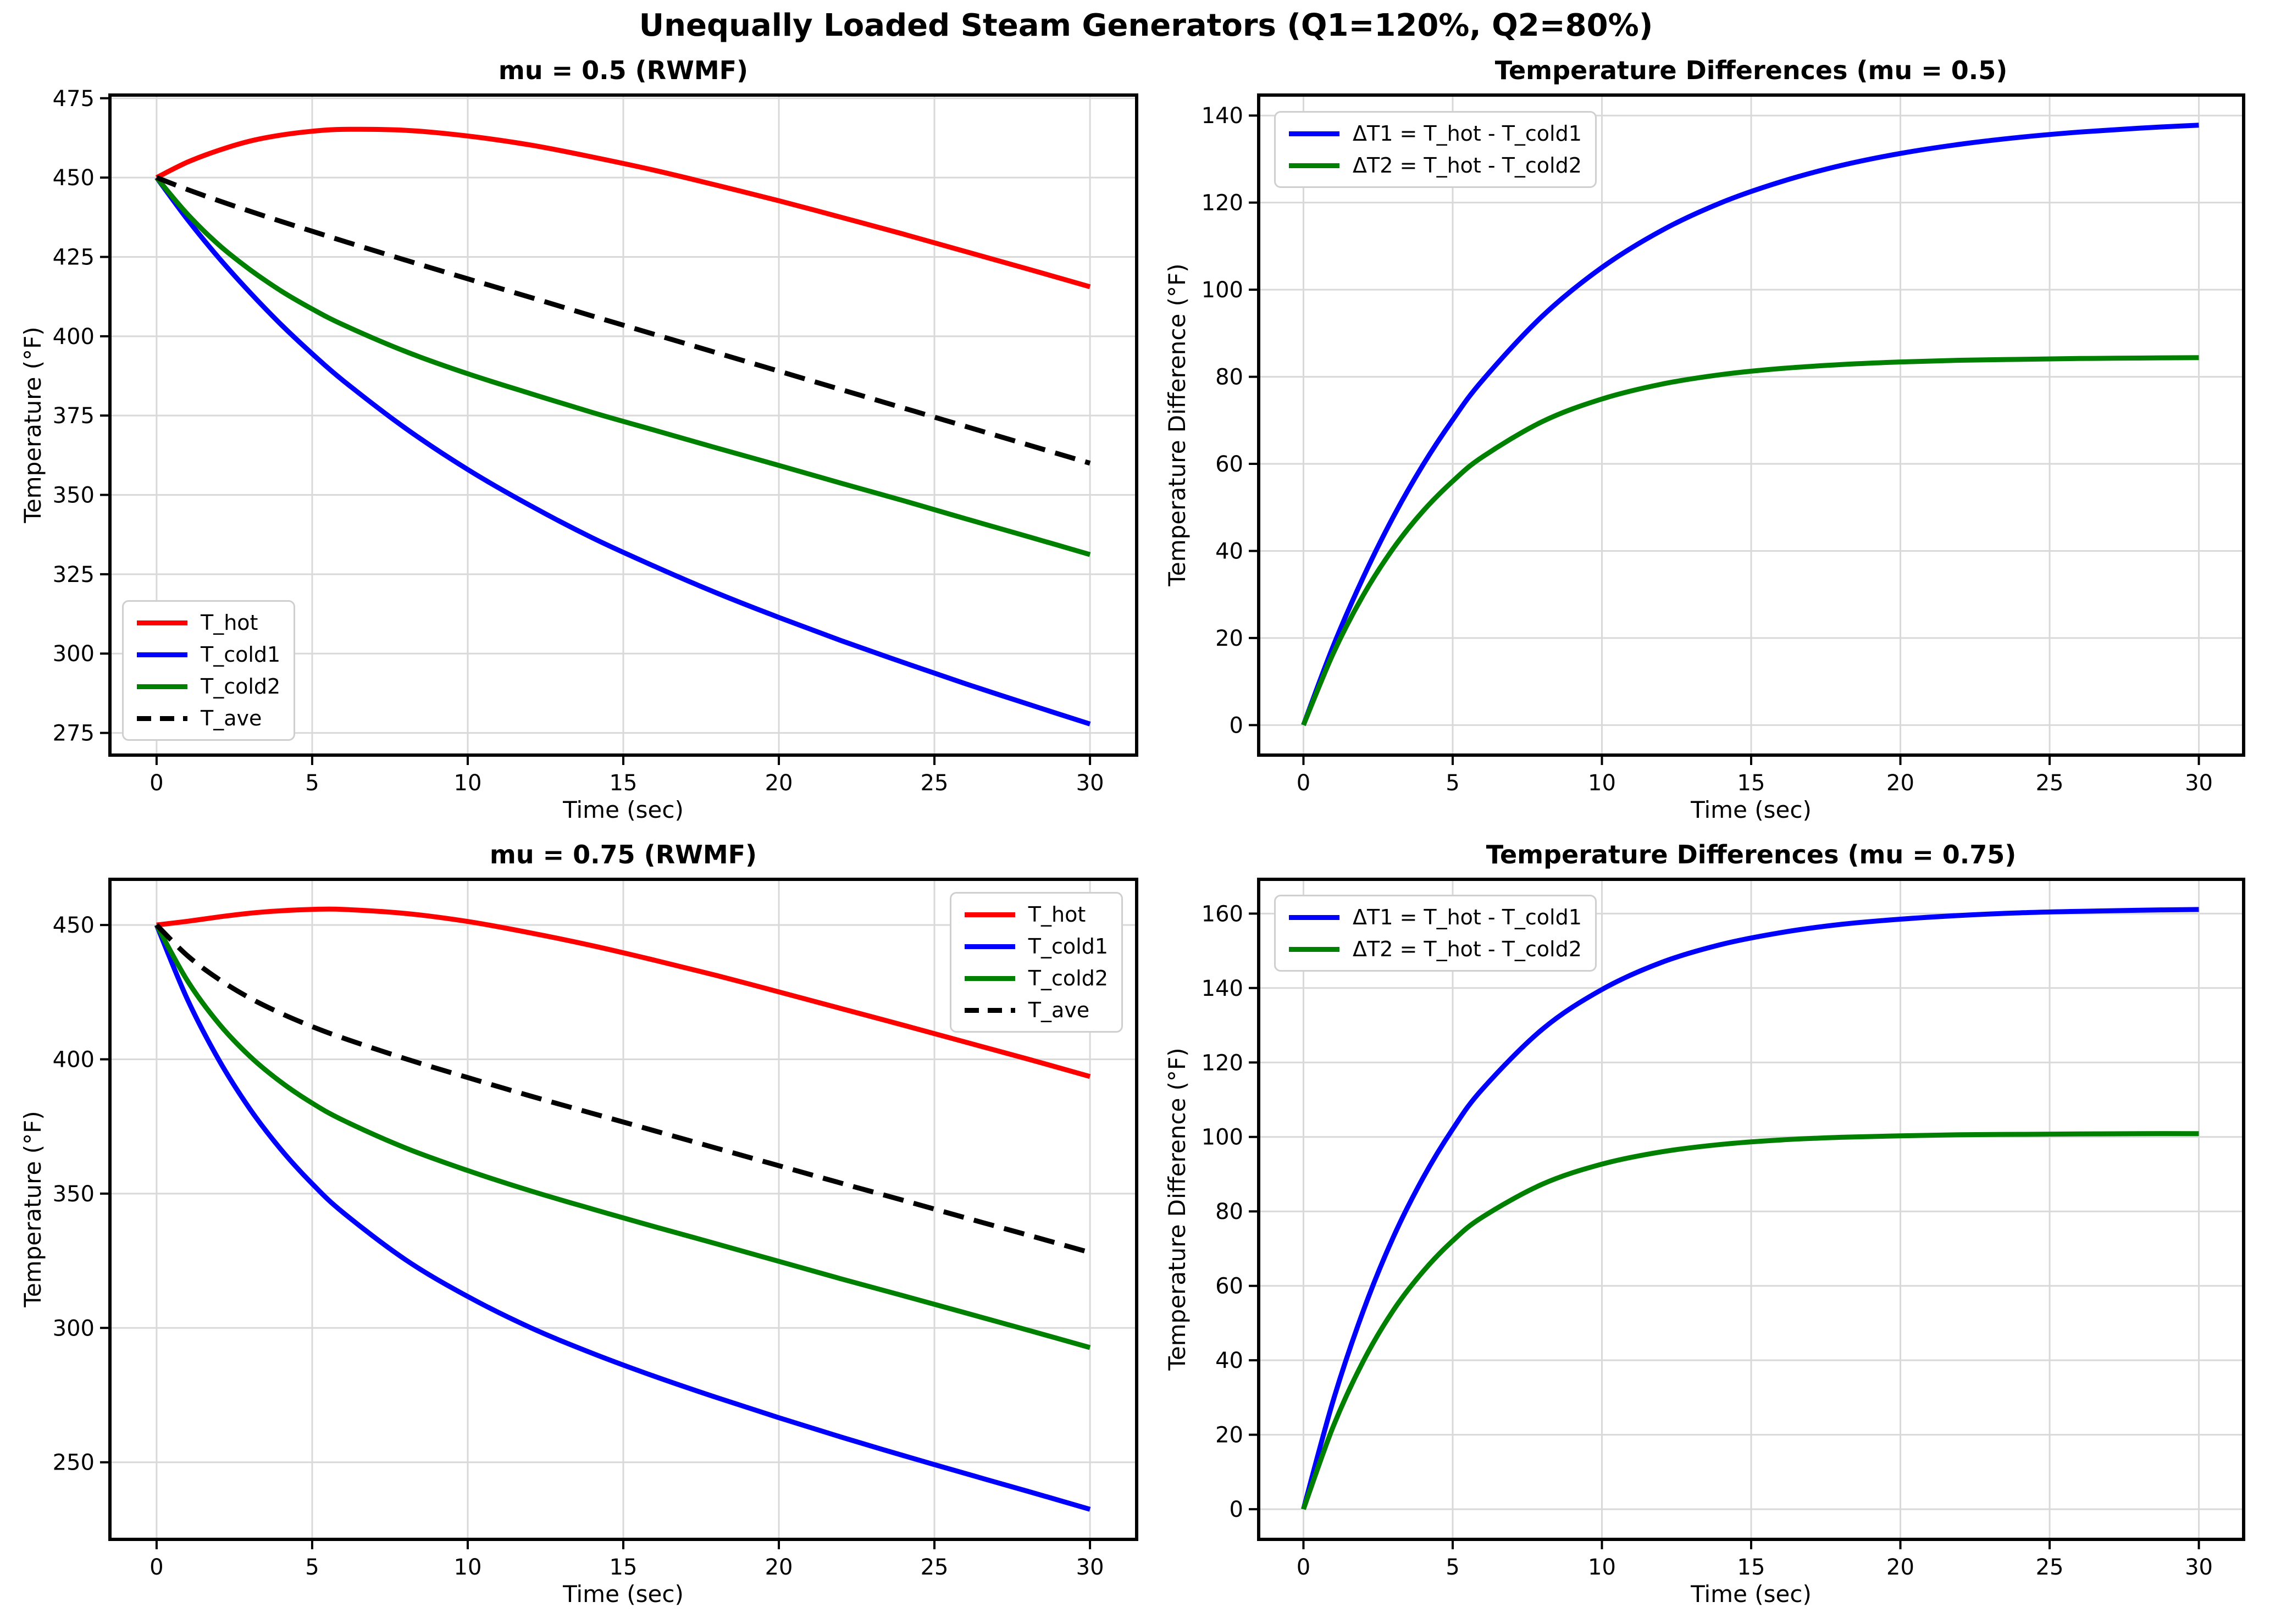 Image resolution: width=2292 pixels, height=1624 pixels. I want to click on x-axis-label-mu05: Time (sec), so click(623, 809).